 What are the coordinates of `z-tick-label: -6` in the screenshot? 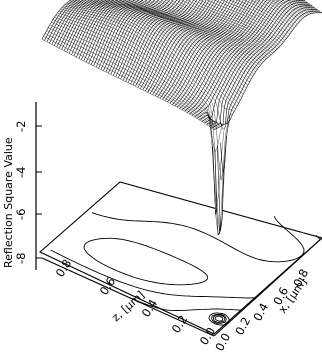 It's located at (21, 214).